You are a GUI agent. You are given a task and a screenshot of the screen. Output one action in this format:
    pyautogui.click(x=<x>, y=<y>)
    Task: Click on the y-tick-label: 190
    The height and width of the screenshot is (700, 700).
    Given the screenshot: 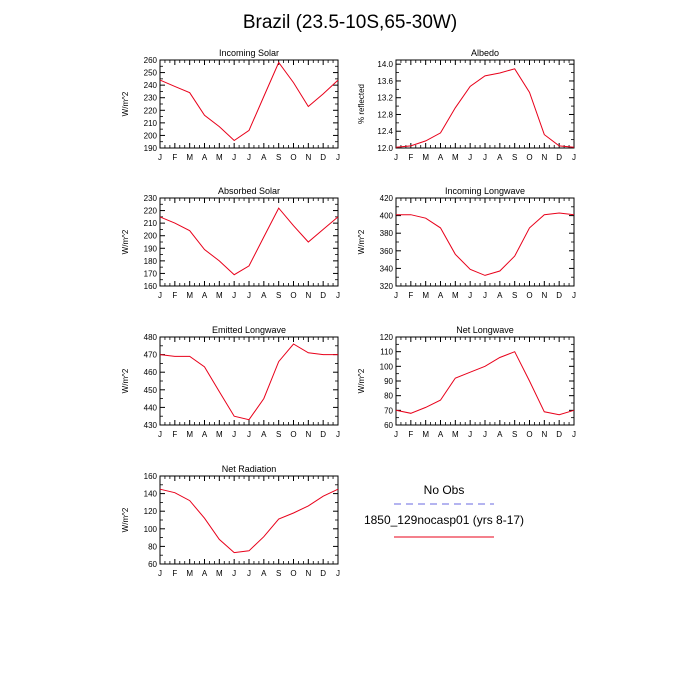 What is the action you would take?
    pyautogui.click(x=151, y=148)
    